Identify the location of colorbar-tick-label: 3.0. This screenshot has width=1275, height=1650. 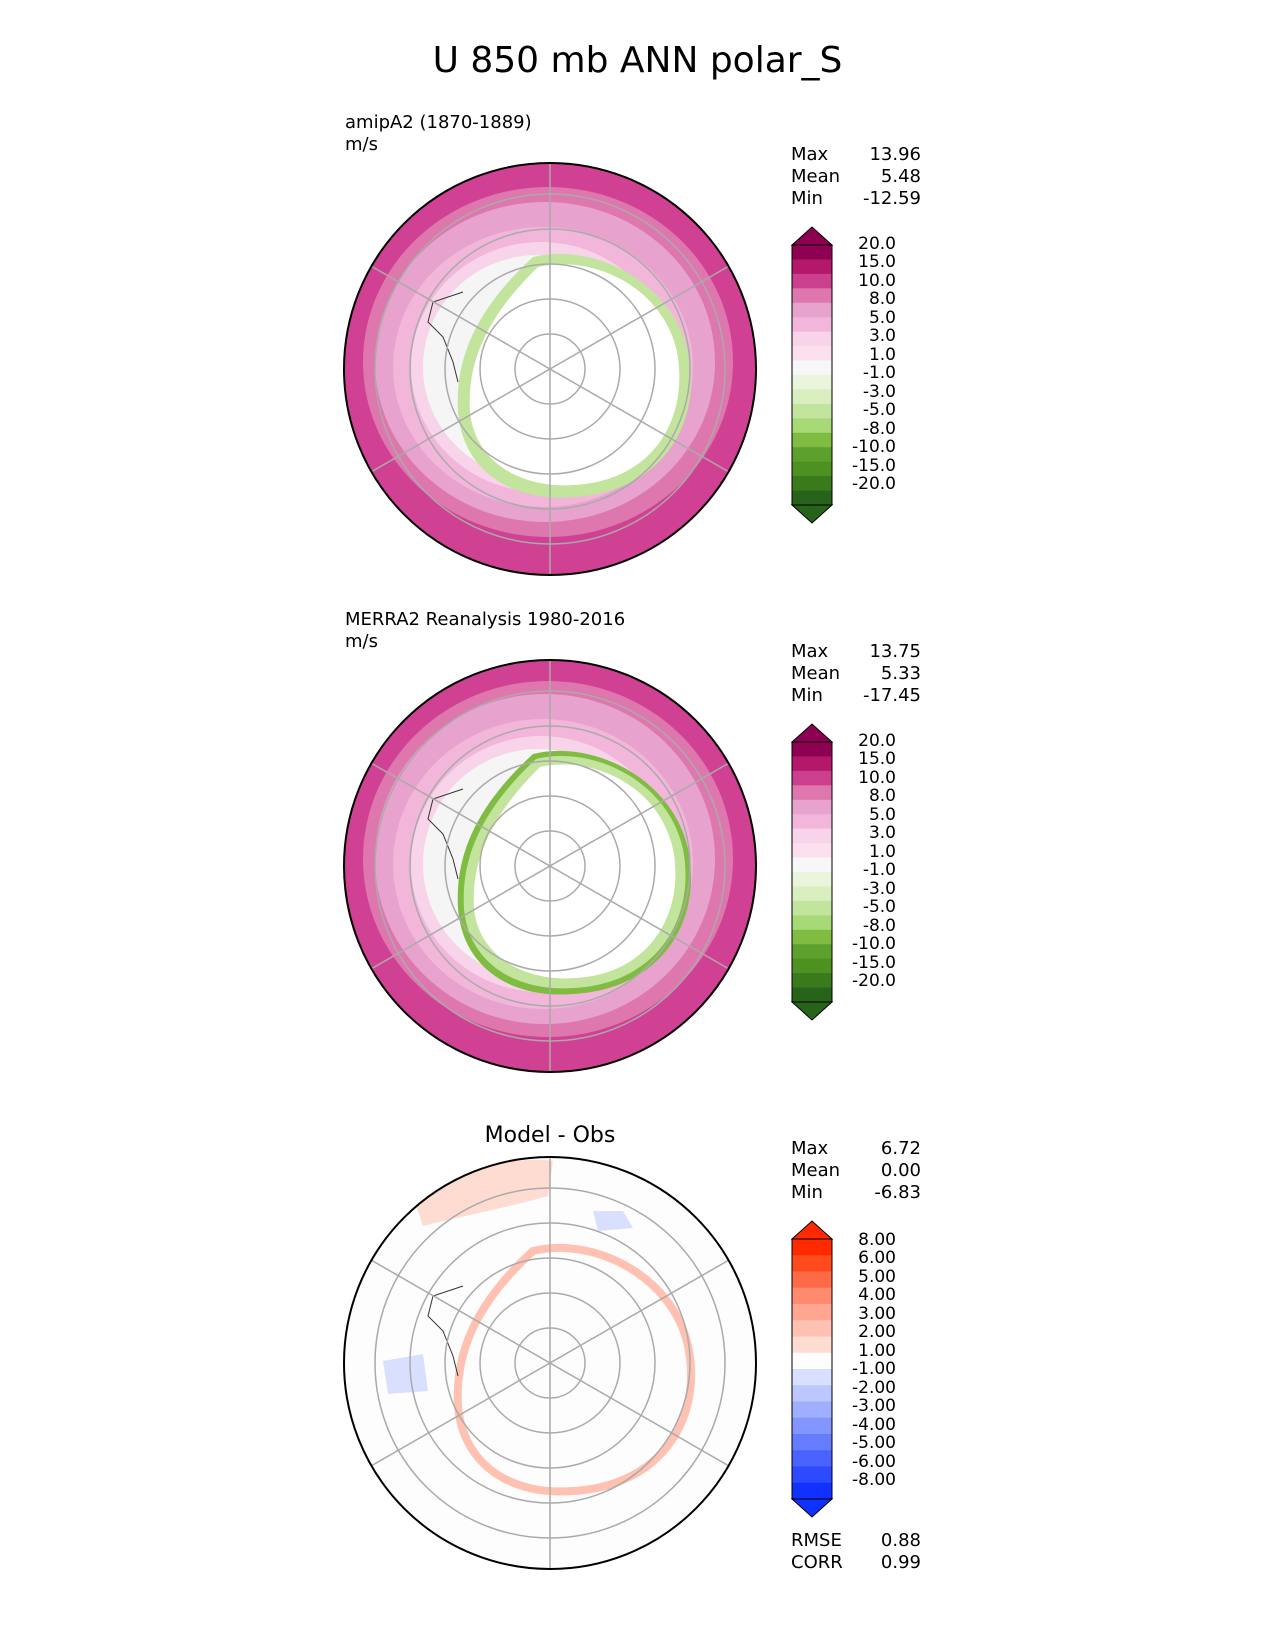
(882, 336).